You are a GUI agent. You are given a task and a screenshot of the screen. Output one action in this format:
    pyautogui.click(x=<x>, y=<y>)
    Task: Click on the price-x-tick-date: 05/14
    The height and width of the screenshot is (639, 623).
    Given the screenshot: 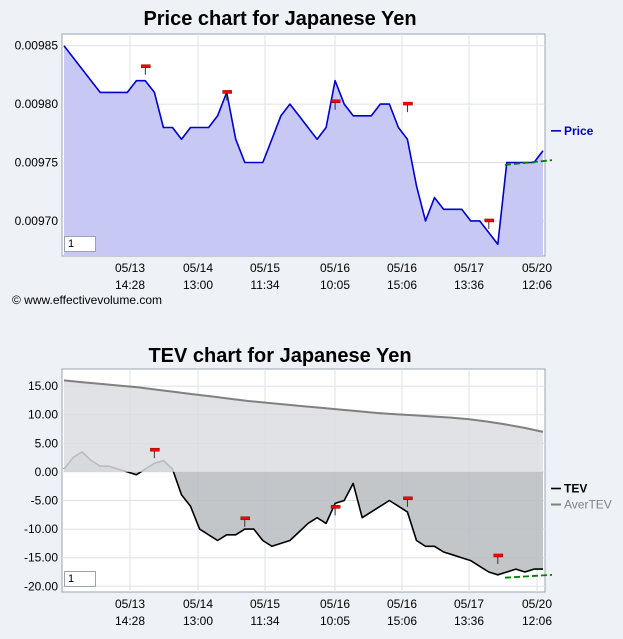 What is the action you would take?
    pyautogui.click(x=198, y=268)
    